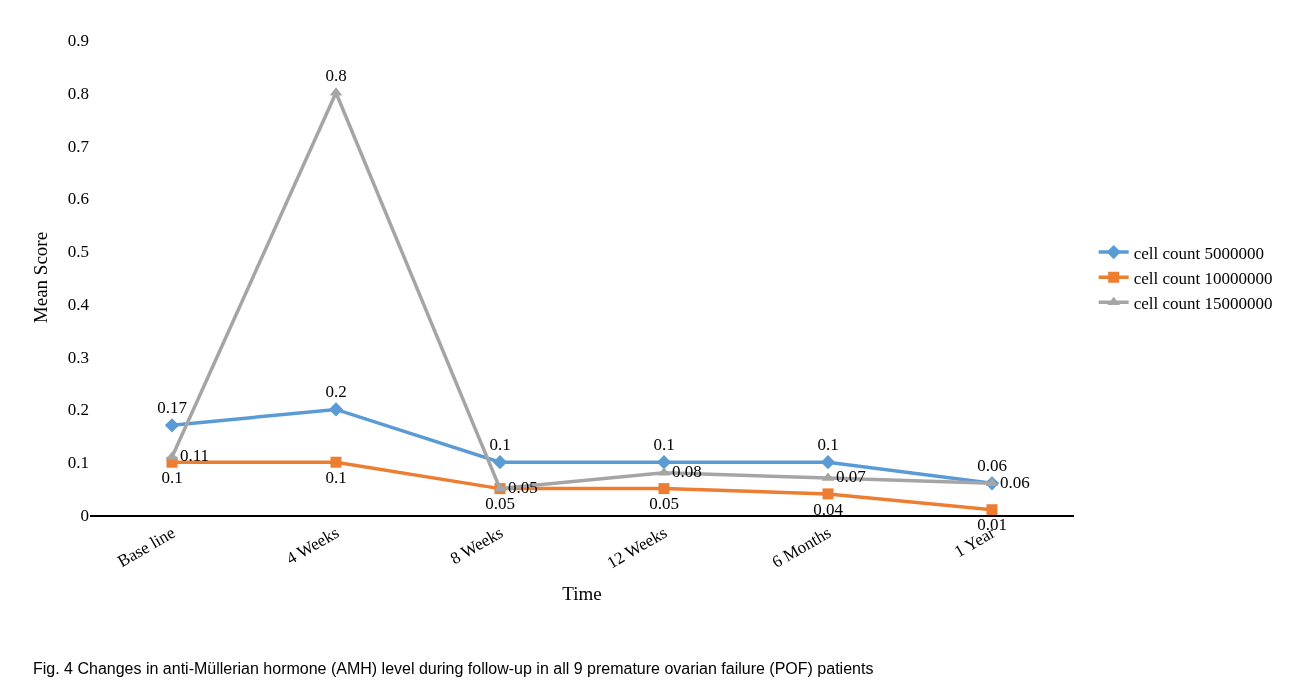 The height and width of the screenshot is (695, 1290). Describe the element at coordinates (146, 547) in the screenshot. I see `x-tick-label: Base line` at that location.